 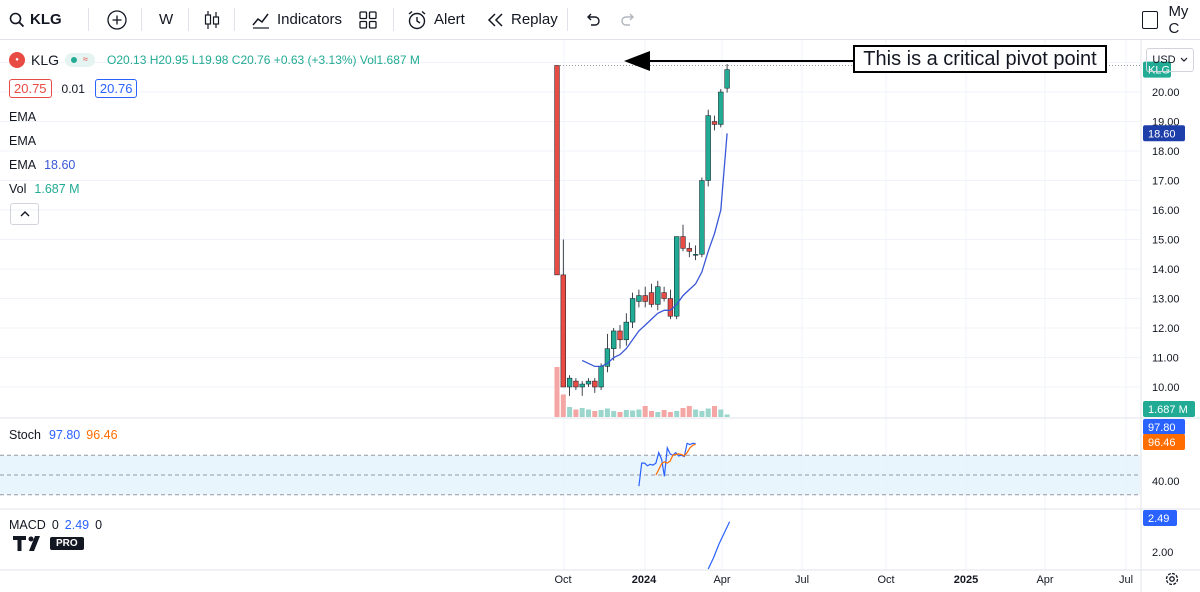 What do you see at coordinates (1166, 93) in the screenshot?
I see `price-tick-label: 20.00` at bounding box center [1166, 93].